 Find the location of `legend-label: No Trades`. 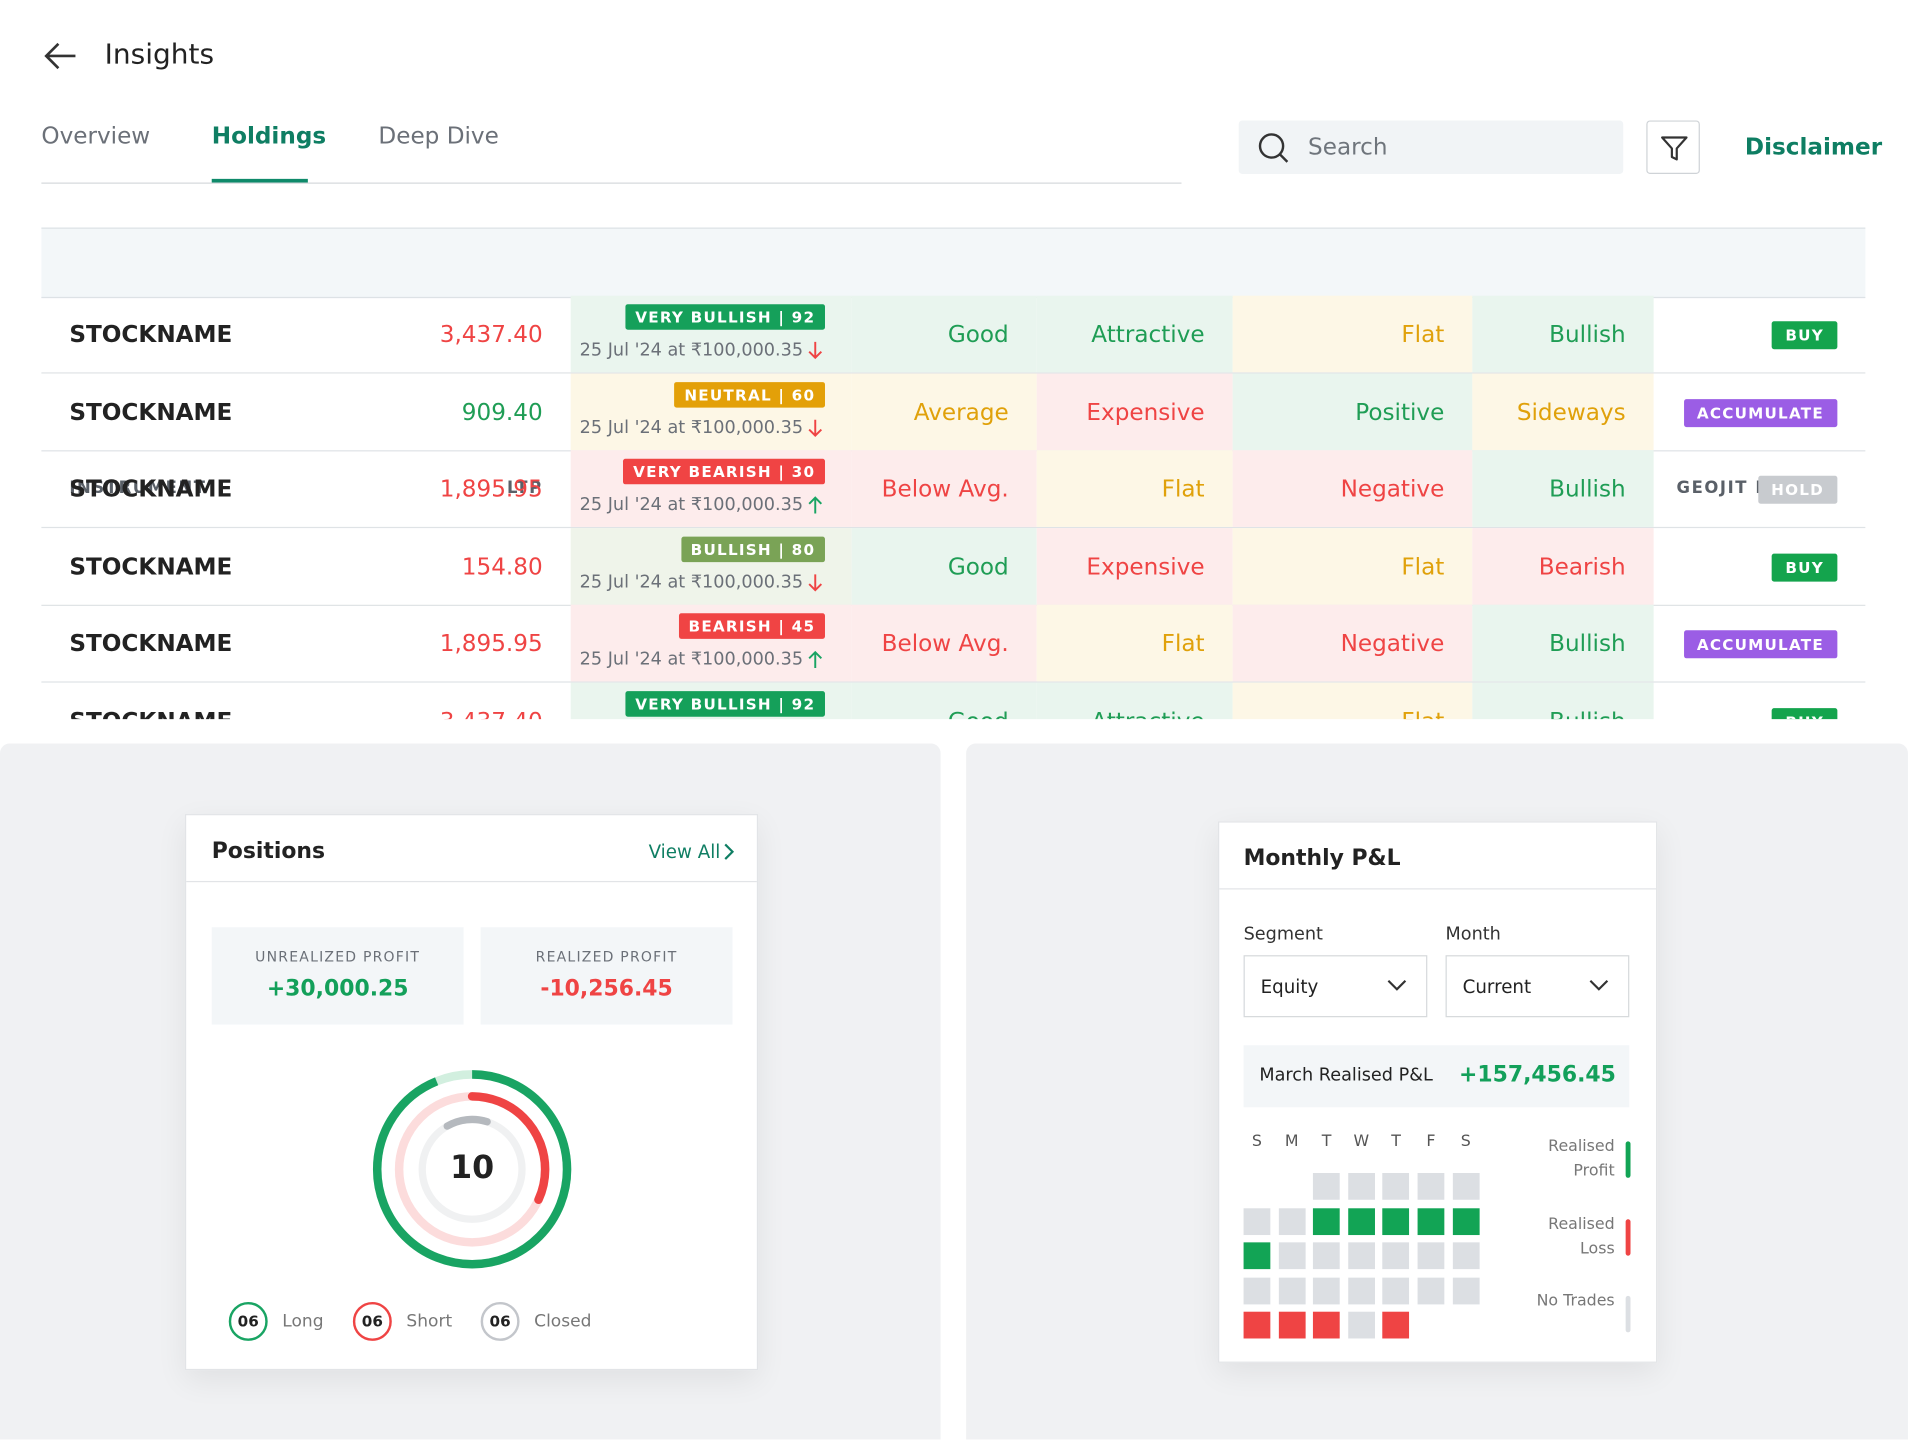

legend-label: No Trades is located at coordinates (1575, 1301).